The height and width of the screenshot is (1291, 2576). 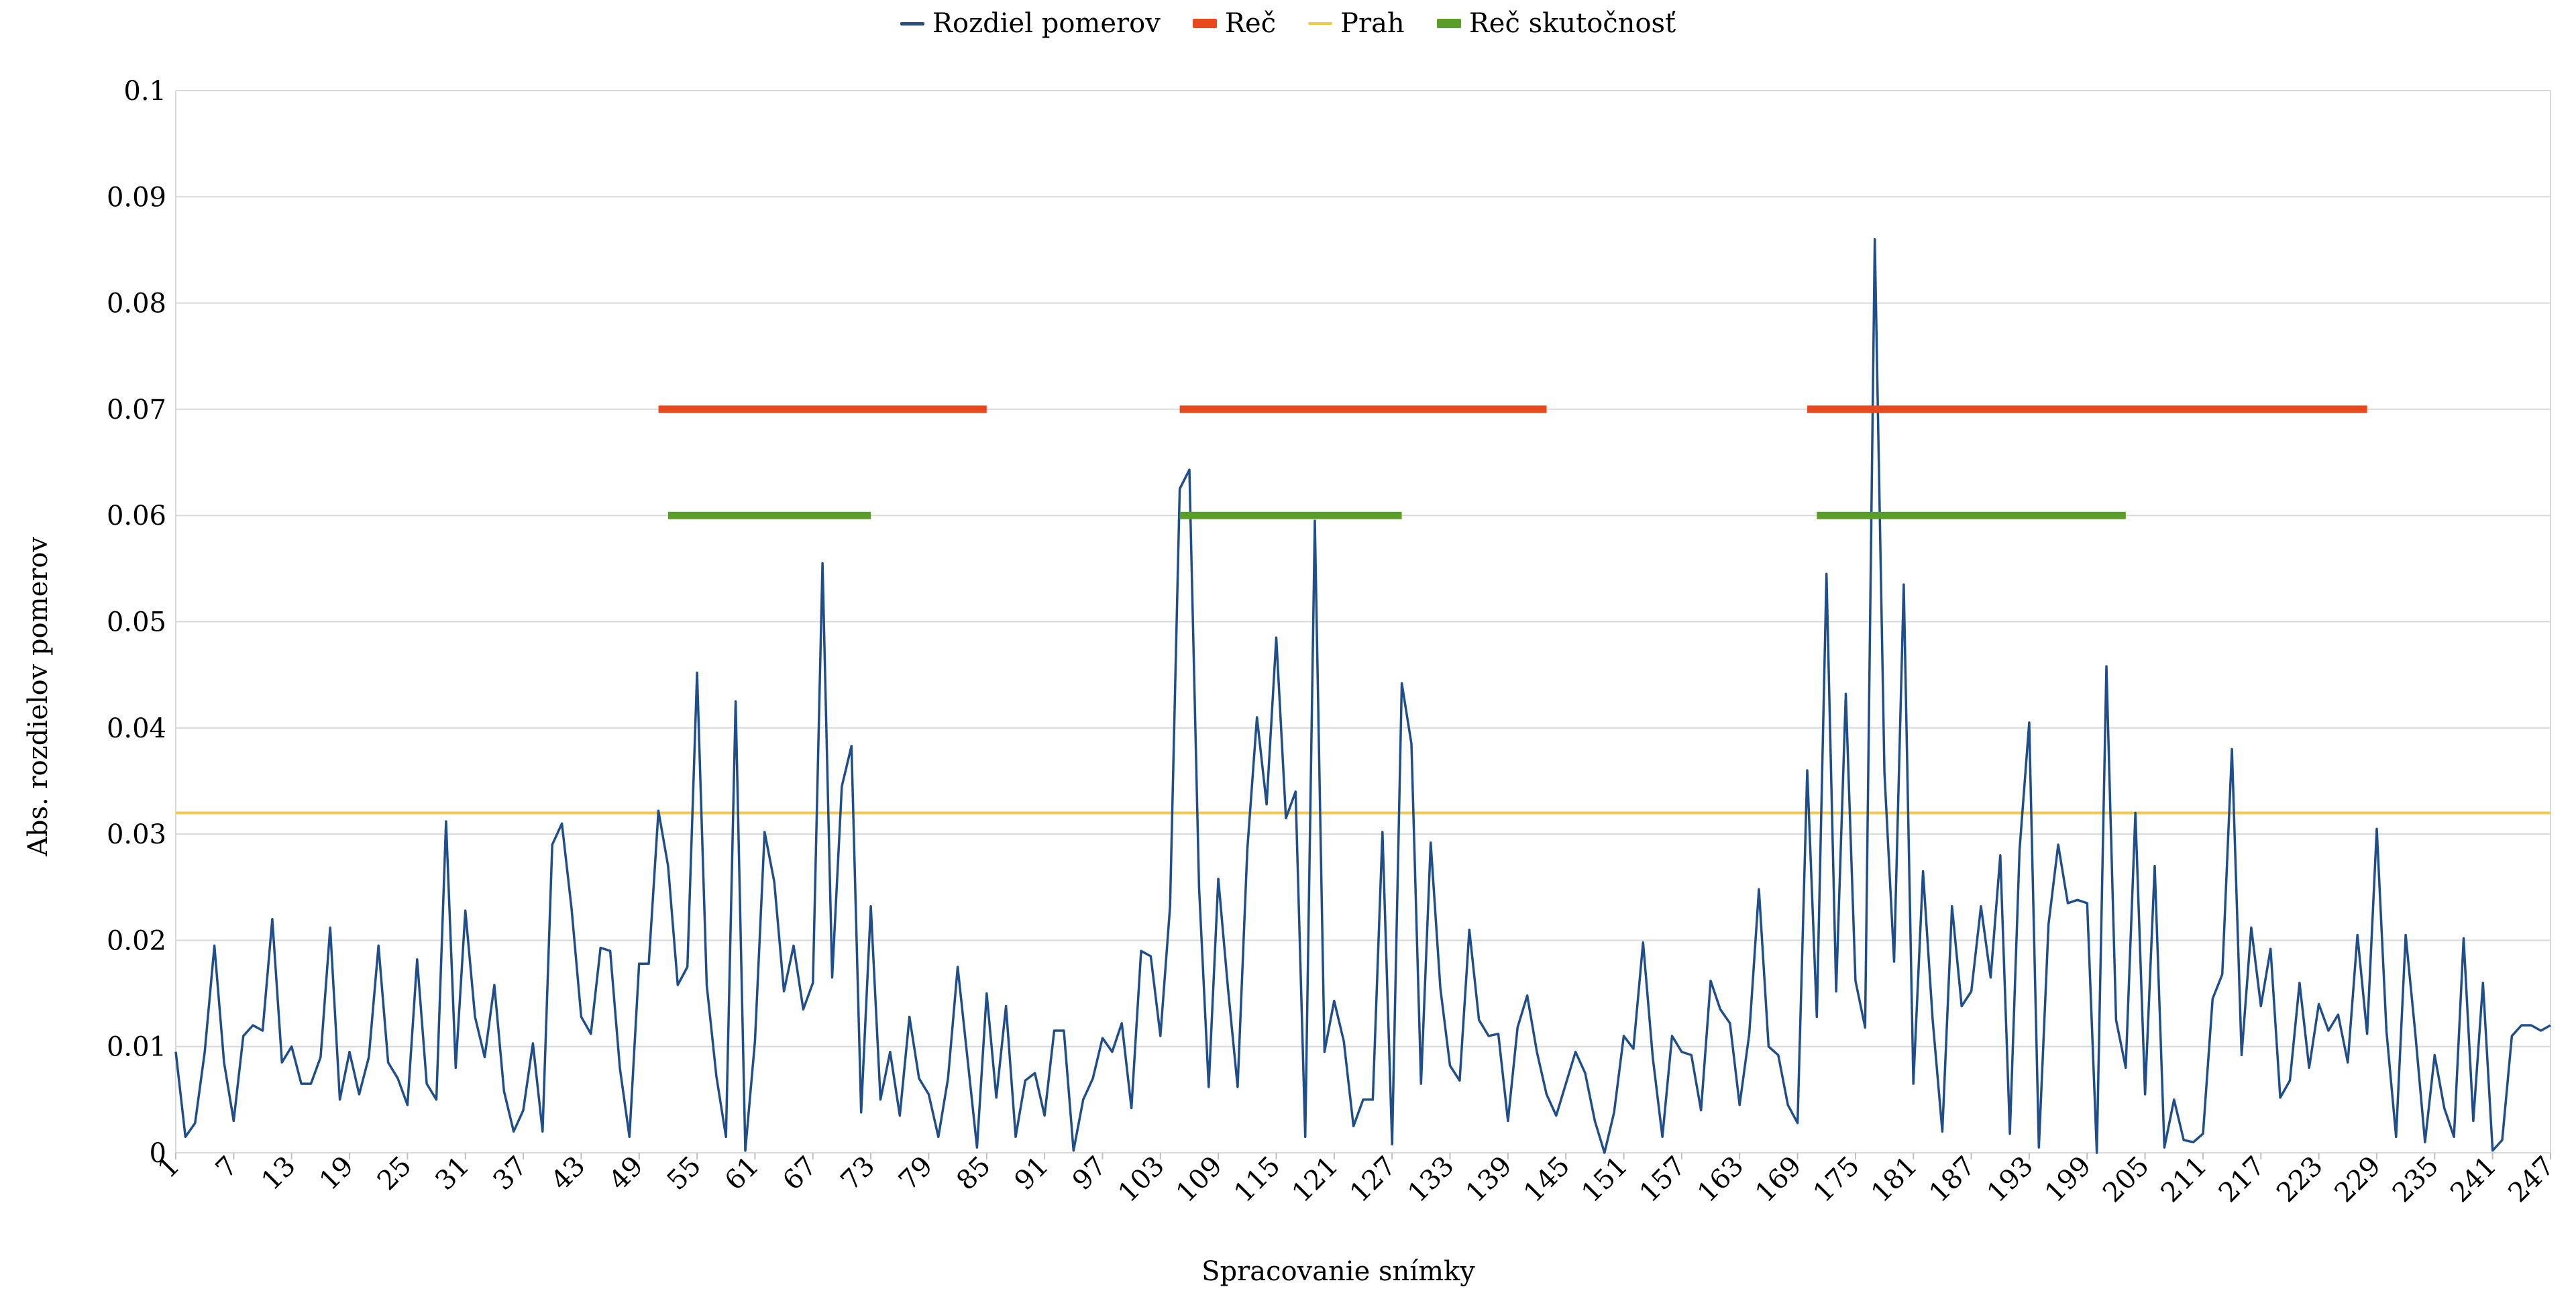 I want to click on y-axis-label: Abs. rozdielov pomerov, so click(x=38, y=697).